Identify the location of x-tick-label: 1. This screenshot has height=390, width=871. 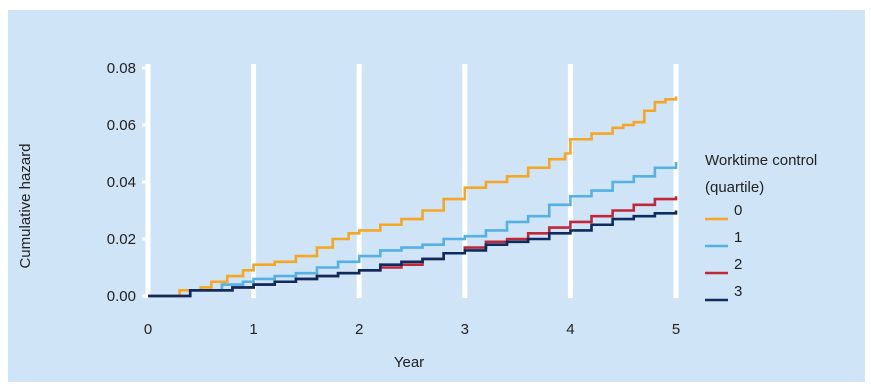
(253, 329).